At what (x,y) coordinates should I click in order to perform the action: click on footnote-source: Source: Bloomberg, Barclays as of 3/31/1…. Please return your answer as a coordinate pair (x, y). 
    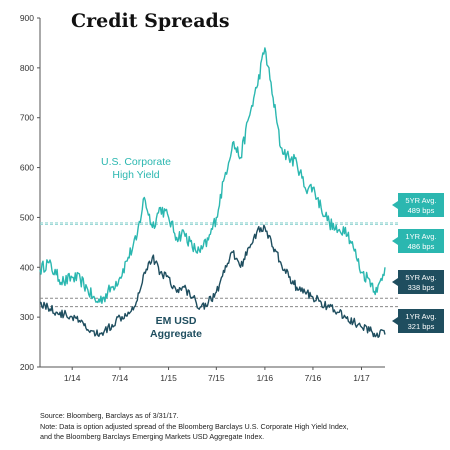
    Looking at the image, I should click on (109, 415).